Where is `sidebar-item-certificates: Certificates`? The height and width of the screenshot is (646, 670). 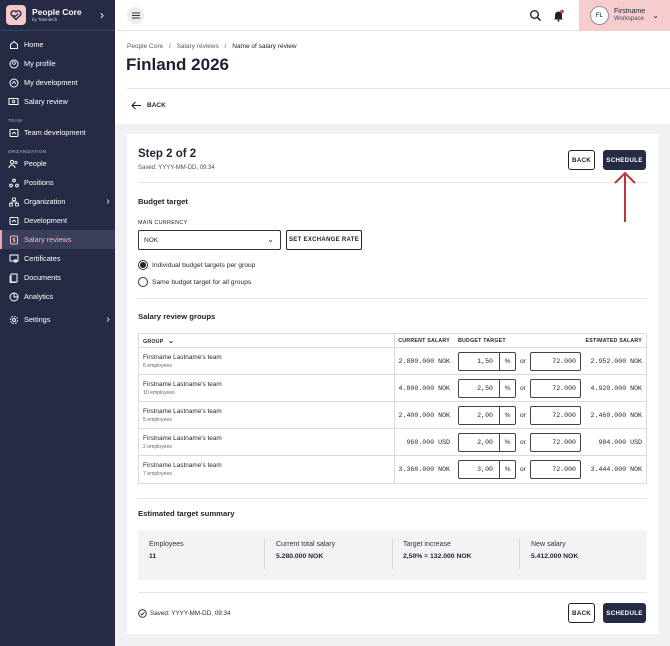
sidebar-item-certificates: Certificates is located at coordinates (57, 258).